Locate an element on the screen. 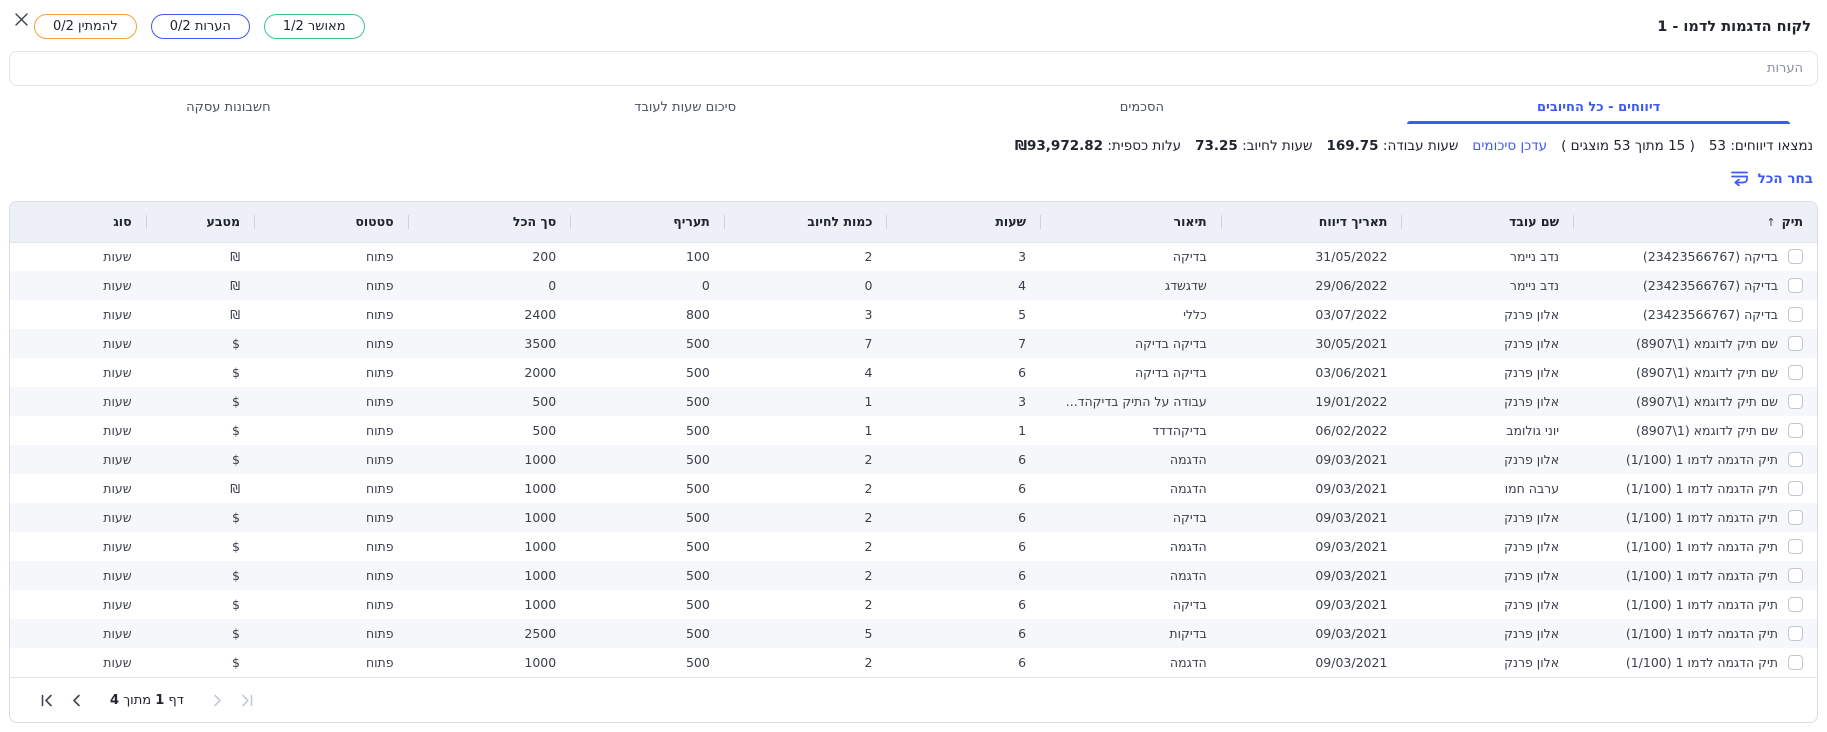 The width and height of the screenshot is (1827, 732). monetary-cost: עלות כספית: ₪93,972.82 is located at coordinates (1098, 146).